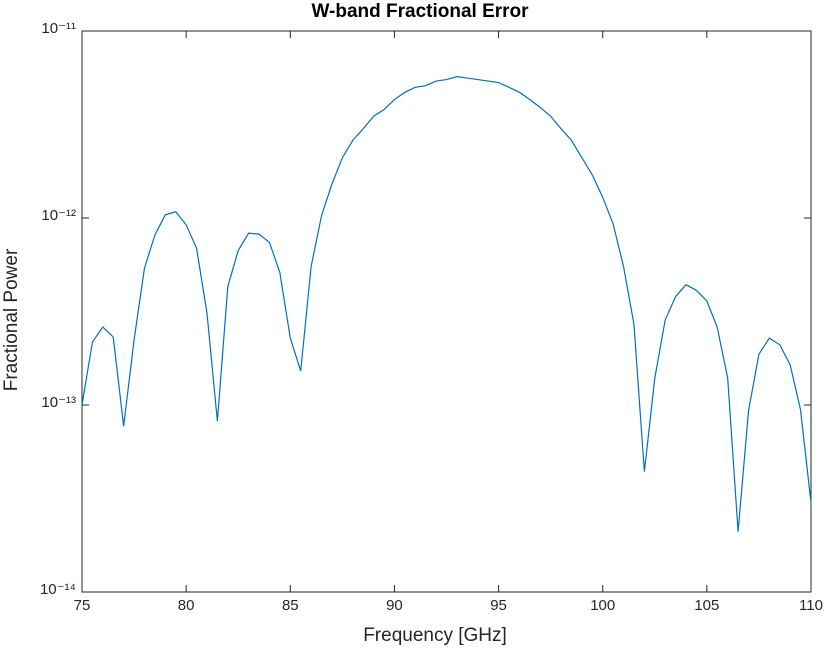 This screenshot has width=830, height=652. What do you see at coordinates (435, 635) in the screenshot?
I see `x-axis-label: Frequency [GHz]` at bounding box center [435, 635].